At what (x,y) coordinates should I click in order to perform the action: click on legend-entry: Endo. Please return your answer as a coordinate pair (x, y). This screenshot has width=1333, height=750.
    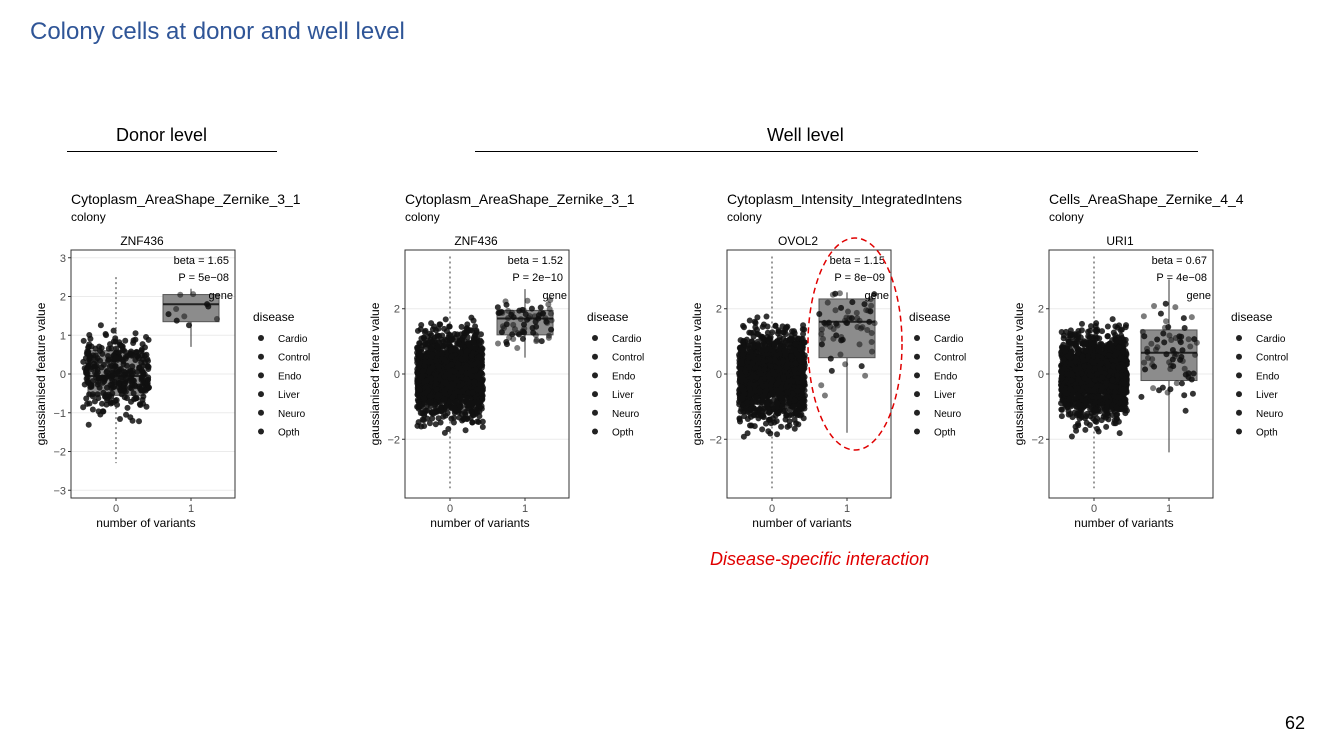
    Looking at the image, I should click on (624, 376).